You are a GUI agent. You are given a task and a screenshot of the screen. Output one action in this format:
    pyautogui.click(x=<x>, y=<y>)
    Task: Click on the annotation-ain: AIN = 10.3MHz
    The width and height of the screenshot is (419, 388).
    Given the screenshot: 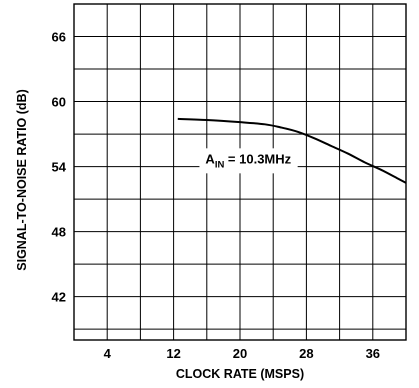 What is the action you would take?
    pyautogui.click(x=248, y=160)
    